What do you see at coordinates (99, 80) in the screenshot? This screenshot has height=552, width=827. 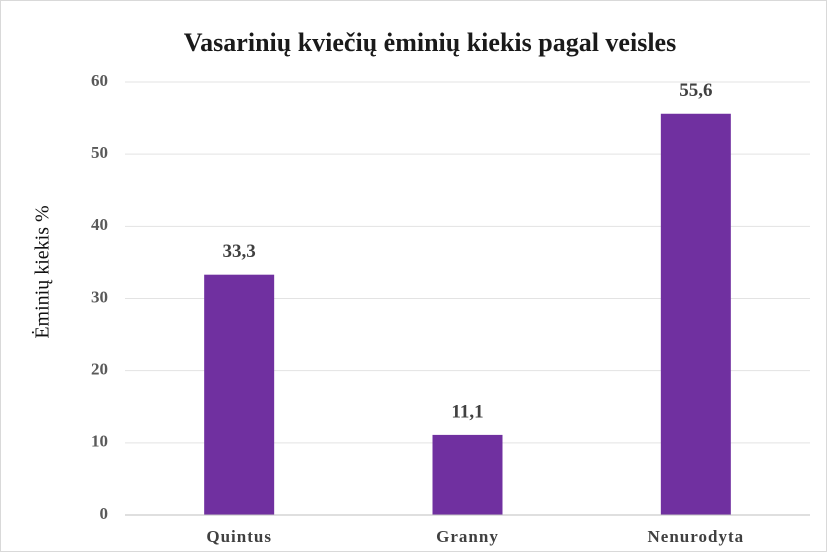 I see `y-tick-label: 60` at bounding box center [99, 80].